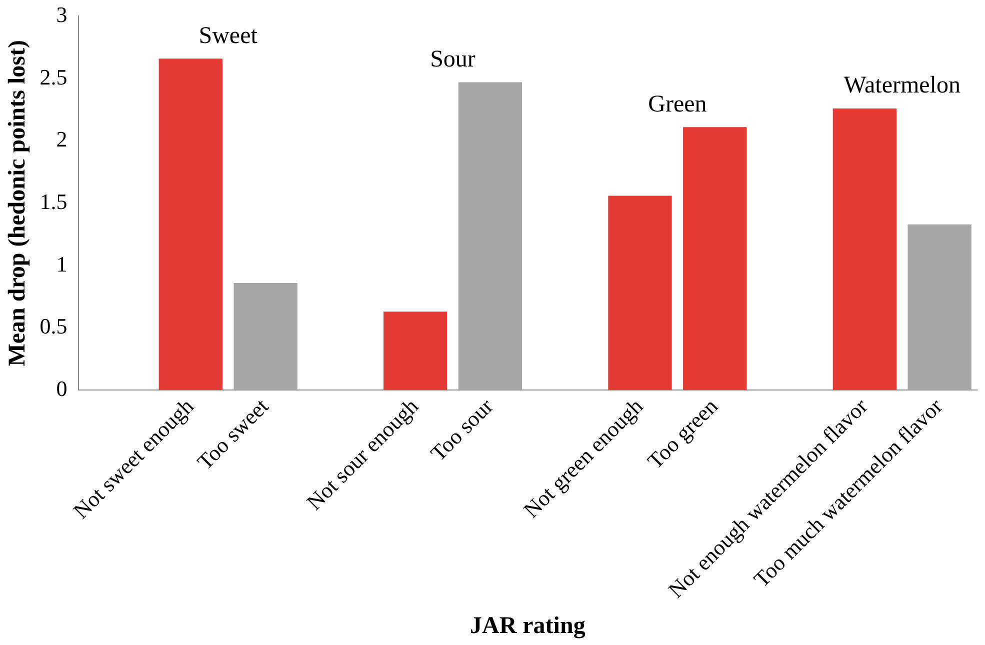 This screenshot has width=985, height=645. What do you see at coordinates (62, 139) in the screenshot?
I see `y-tick-label: 2` at bounding box center [62, 139].